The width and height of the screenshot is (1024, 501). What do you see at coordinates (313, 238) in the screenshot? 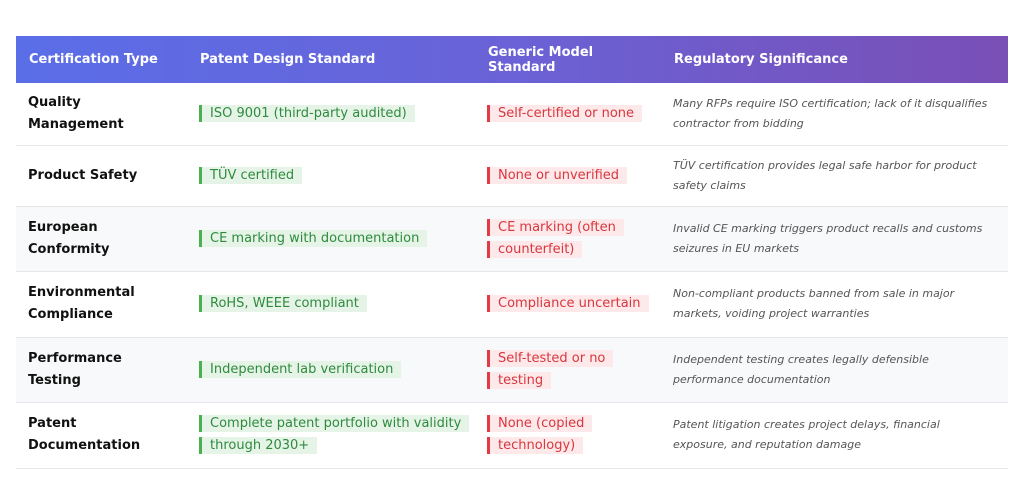
I see `compliant-badge: CE marking with documentation` at bounding box center [313, 238].